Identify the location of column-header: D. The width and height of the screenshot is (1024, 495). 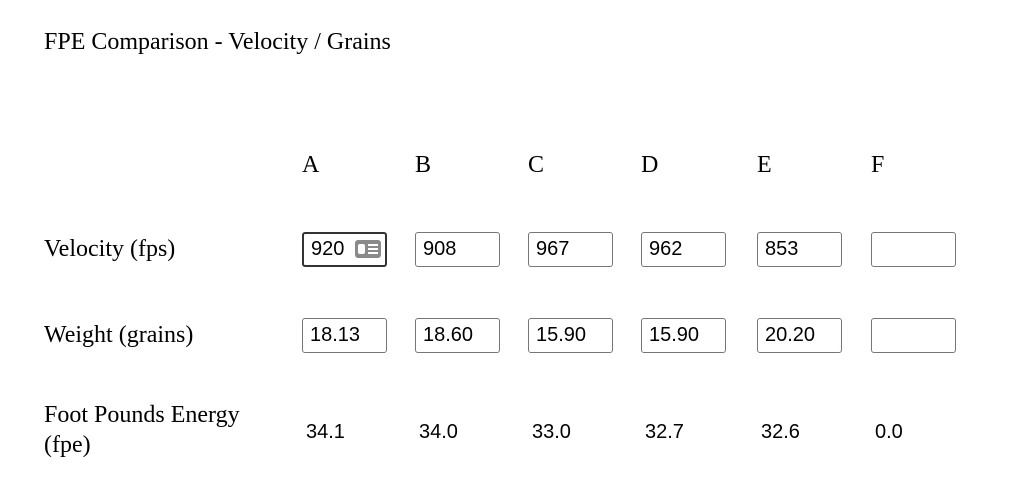
(650, 165).